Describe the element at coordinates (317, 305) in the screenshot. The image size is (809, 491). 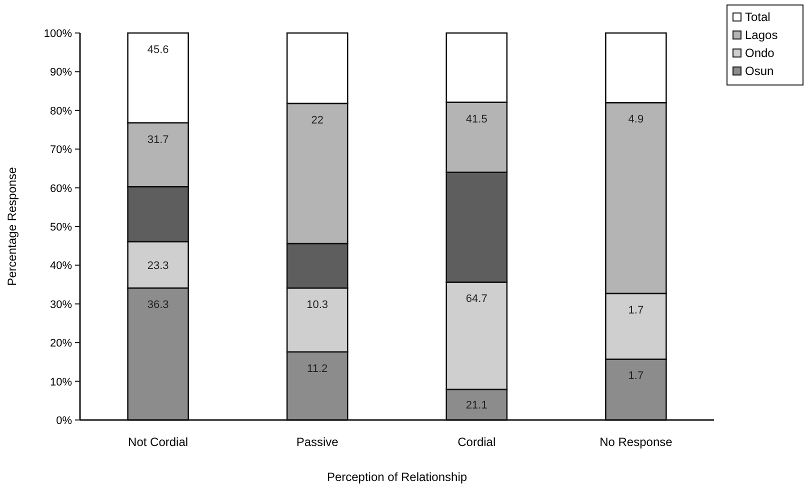
I see `annotation: 10.3` at that location.